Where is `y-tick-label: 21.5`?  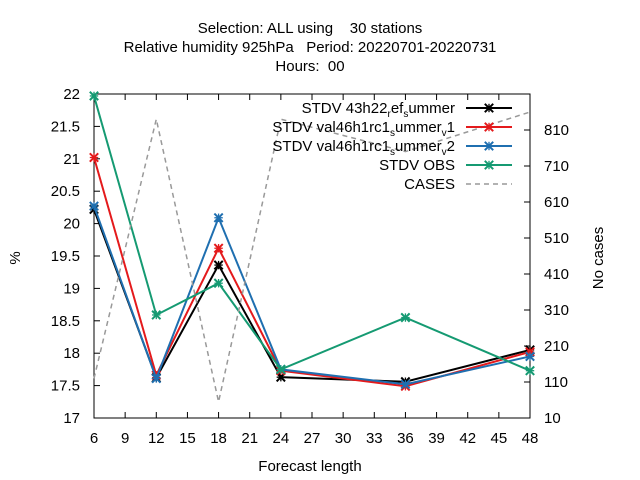 y-tick-label: 21.5 is located at coordinates (65, 126).